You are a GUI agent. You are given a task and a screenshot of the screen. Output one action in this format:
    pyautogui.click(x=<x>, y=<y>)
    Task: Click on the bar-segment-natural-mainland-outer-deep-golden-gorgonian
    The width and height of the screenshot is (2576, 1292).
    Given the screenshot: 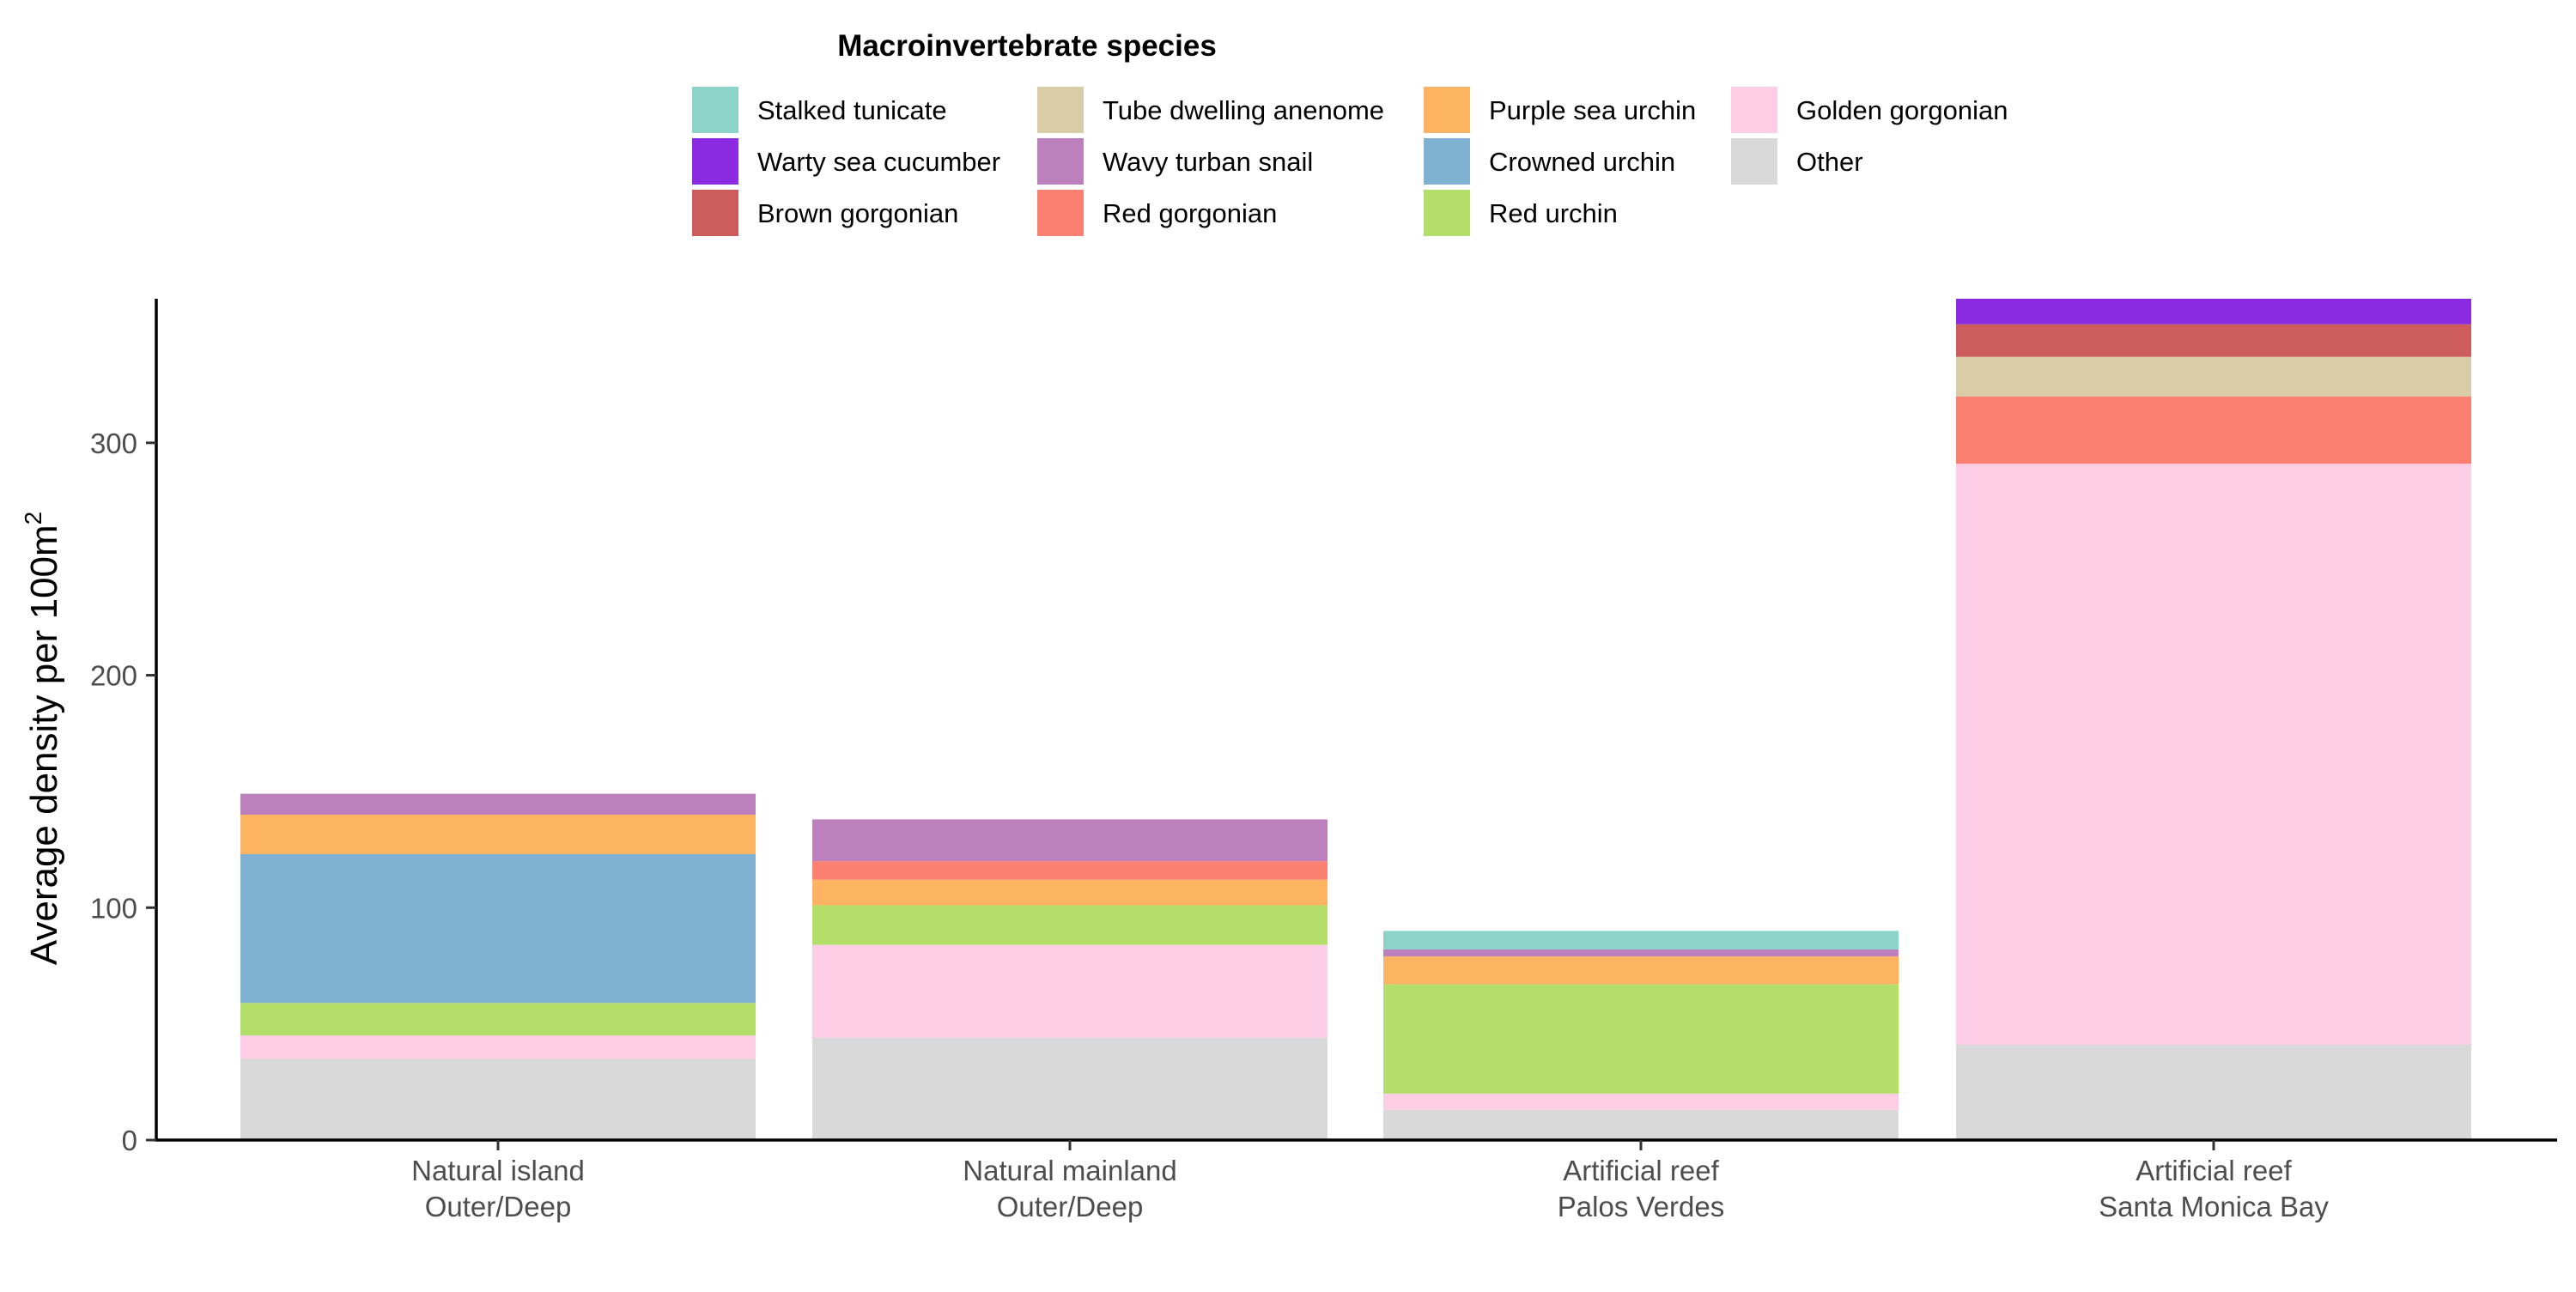 What is the action you would take?
    pyautogui.click(x=1069, y=991)
    